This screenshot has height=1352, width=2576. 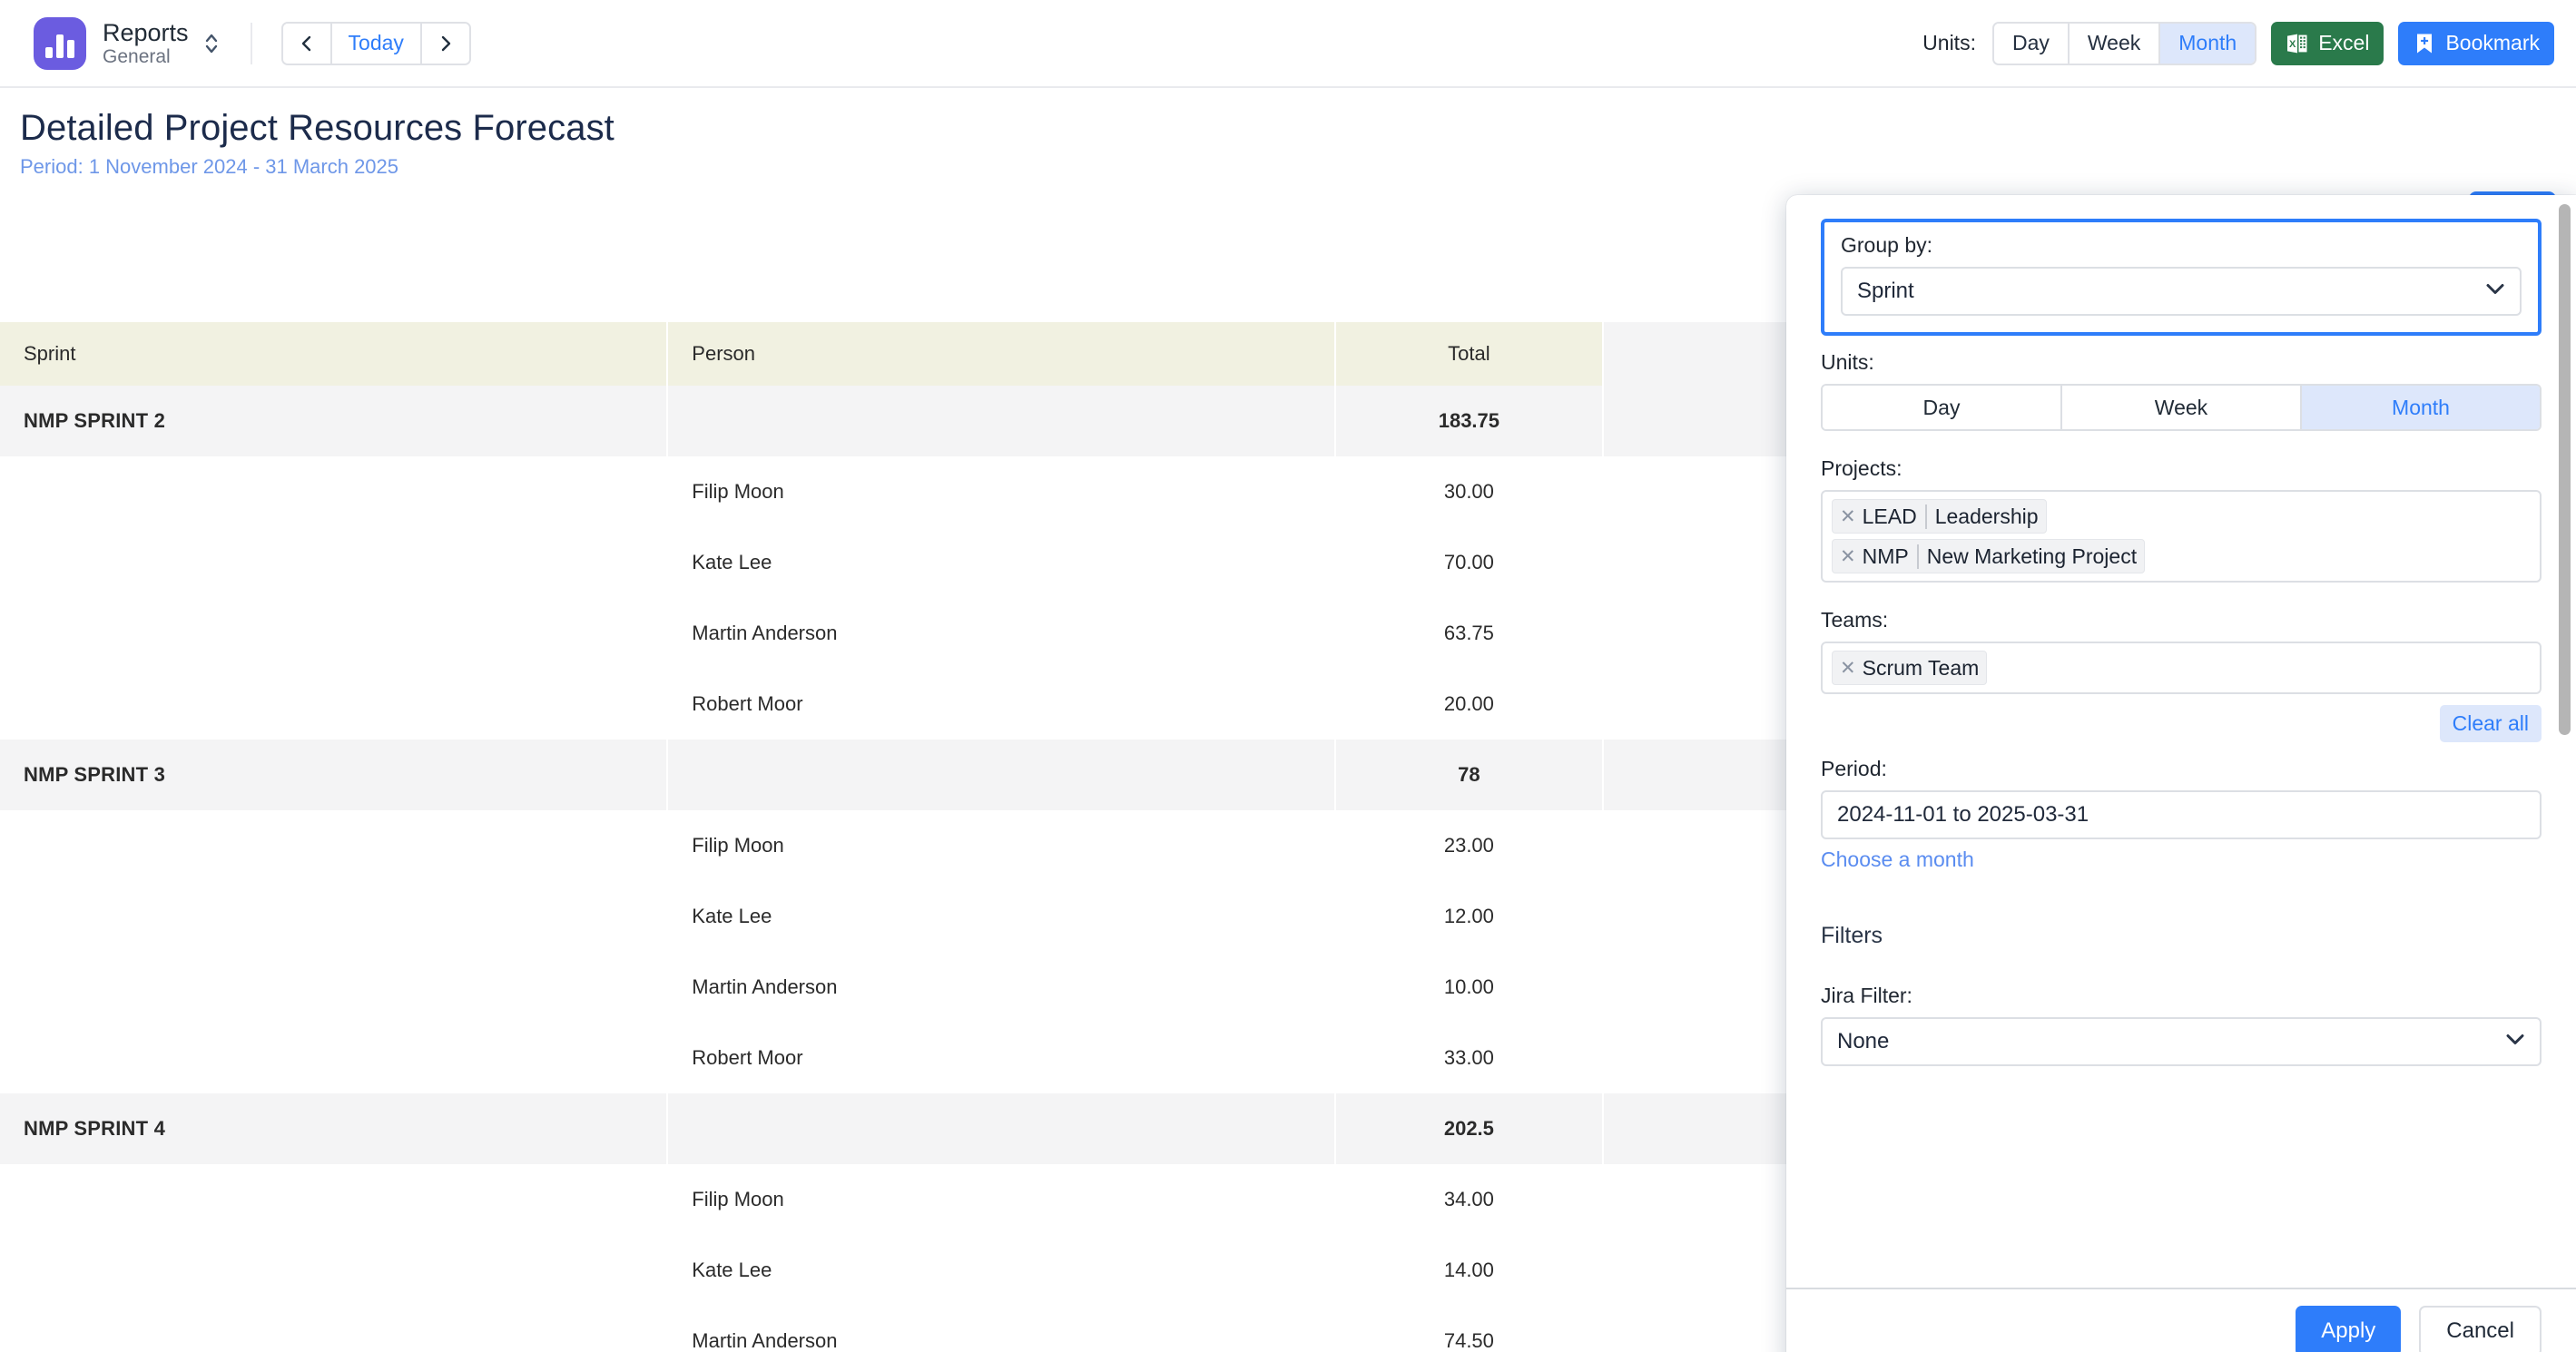 I want to click on svg-text: X, so click(x=2292, y=44).